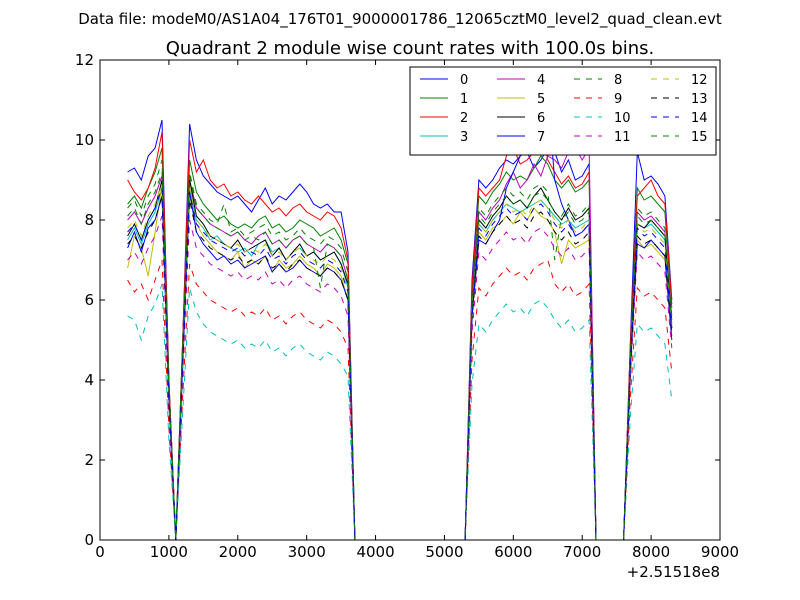  What do you see at coordinates (464, 80) in the screenshot?
I see `legend-label-0: 0` at bounding box center [464, 80].